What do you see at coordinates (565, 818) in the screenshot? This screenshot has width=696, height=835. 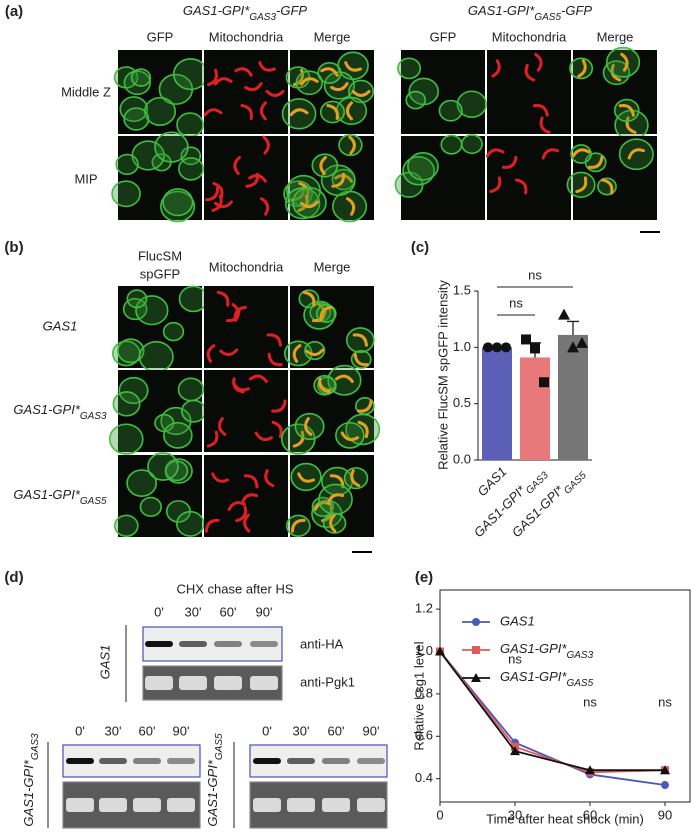 I see `x-axis-label: Time after heat shock (min)` at bounding box center [565, 818].